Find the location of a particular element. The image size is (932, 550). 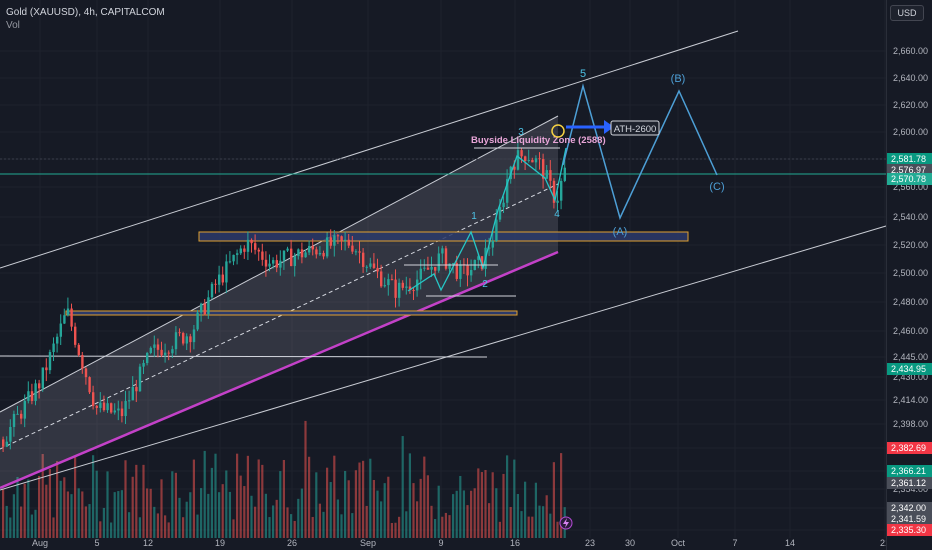

wave-label: 2 is located at coordinates (485, 284).